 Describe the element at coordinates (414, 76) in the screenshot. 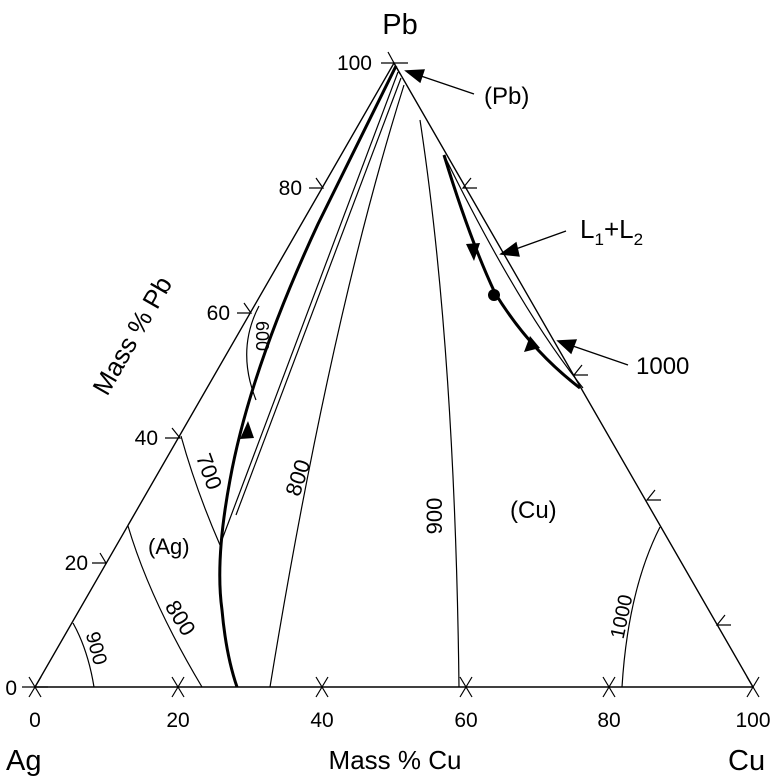

I see `pb-leader-head` at that location.